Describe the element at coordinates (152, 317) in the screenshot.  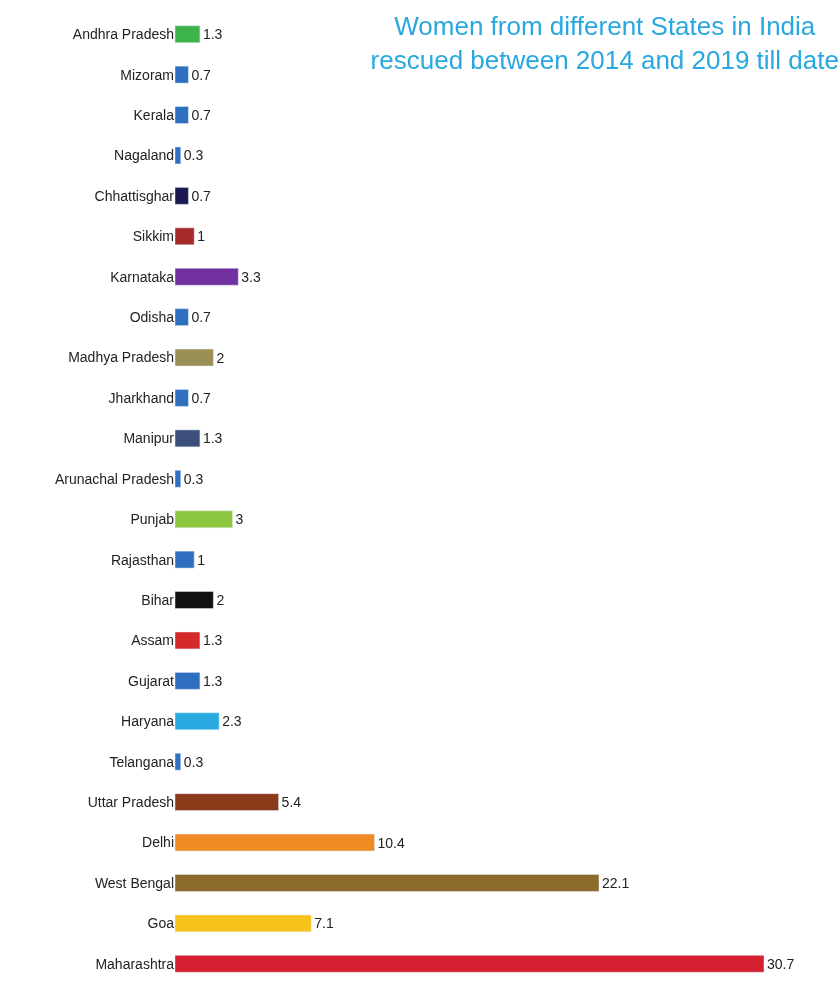
I see `y-tick-label: Odisha` at that location.